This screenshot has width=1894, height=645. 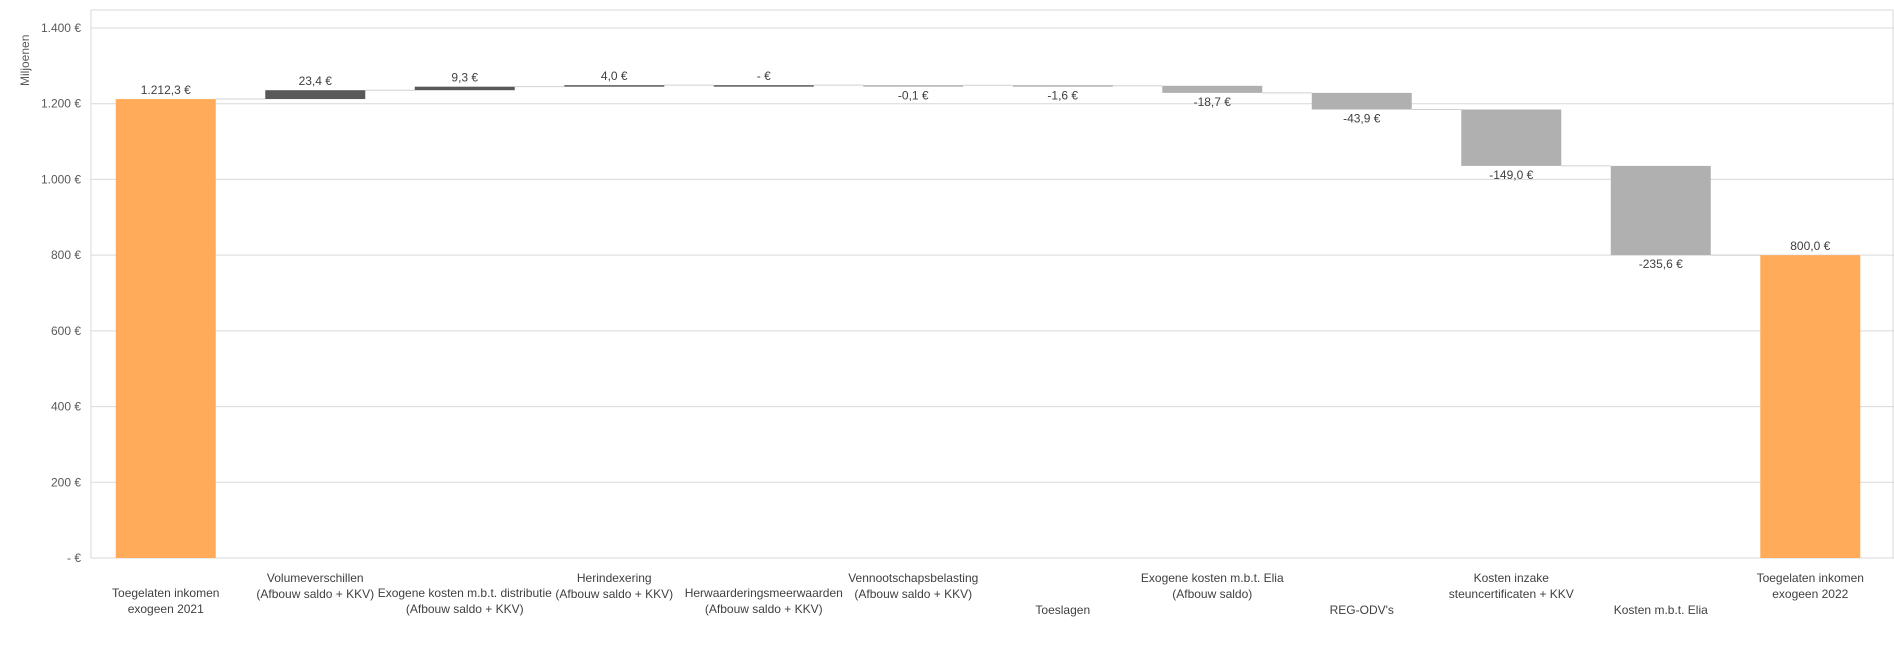 I want to click on y-tick-label: 800 €, so click(x=66, y=255).